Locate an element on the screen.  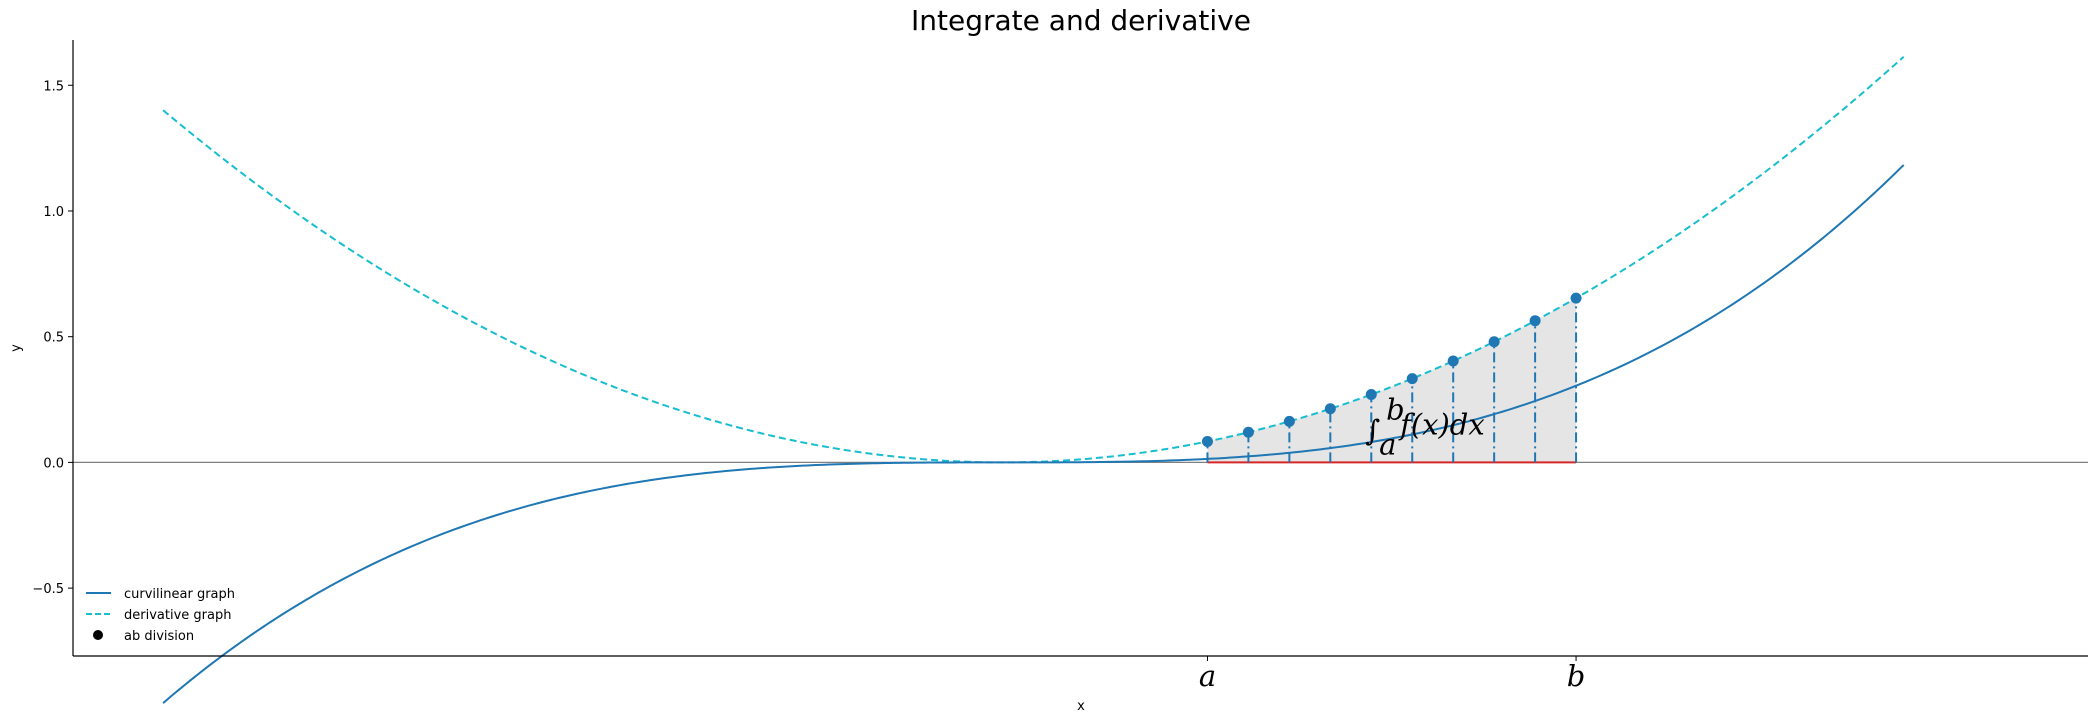
ab-division-lines is located at coordinates (1391, 378).